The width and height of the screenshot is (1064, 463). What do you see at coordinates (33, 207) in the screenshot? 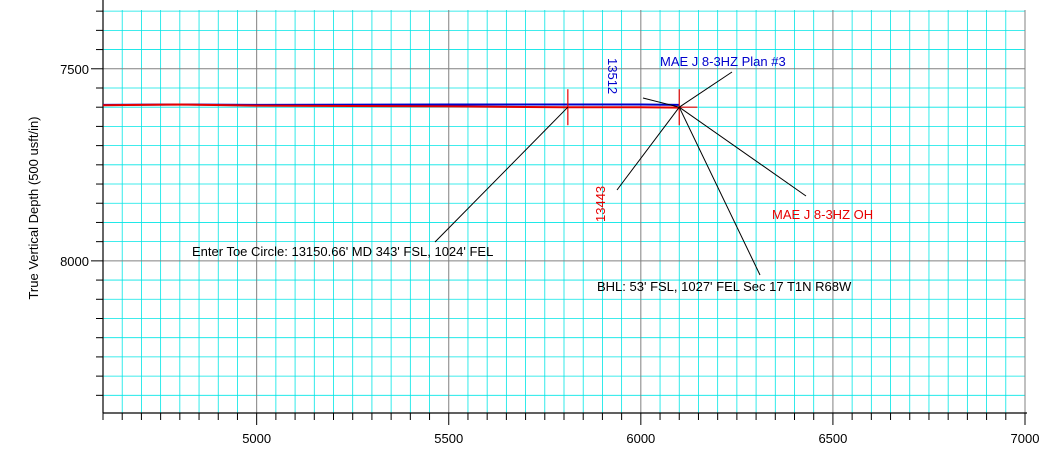
I see `y-axis-label: True Vertical Depth (500 usft/in)` at bounding box center [33, 207].